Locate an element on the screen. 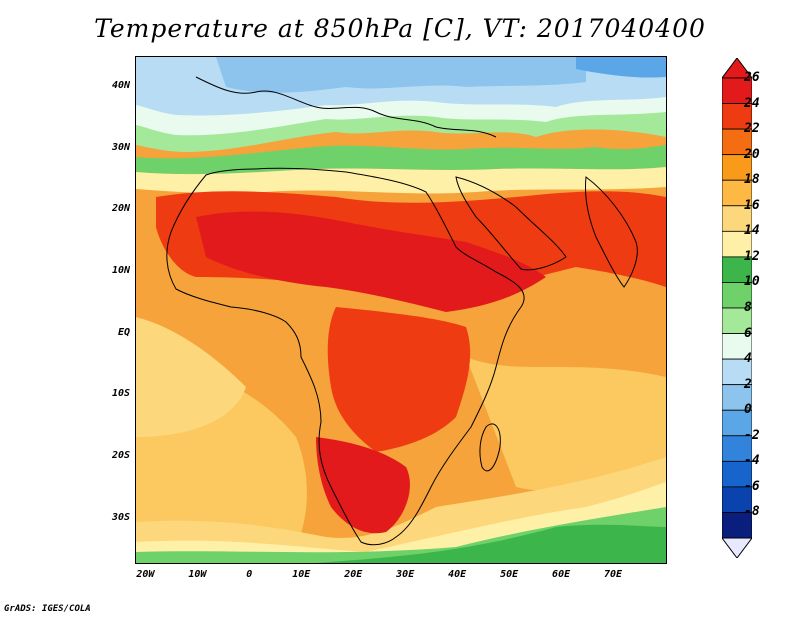 Image resolution: width=800 pixels, height=618 pixels. lon-tick-label: 0 is located at coordinates (249, 574).